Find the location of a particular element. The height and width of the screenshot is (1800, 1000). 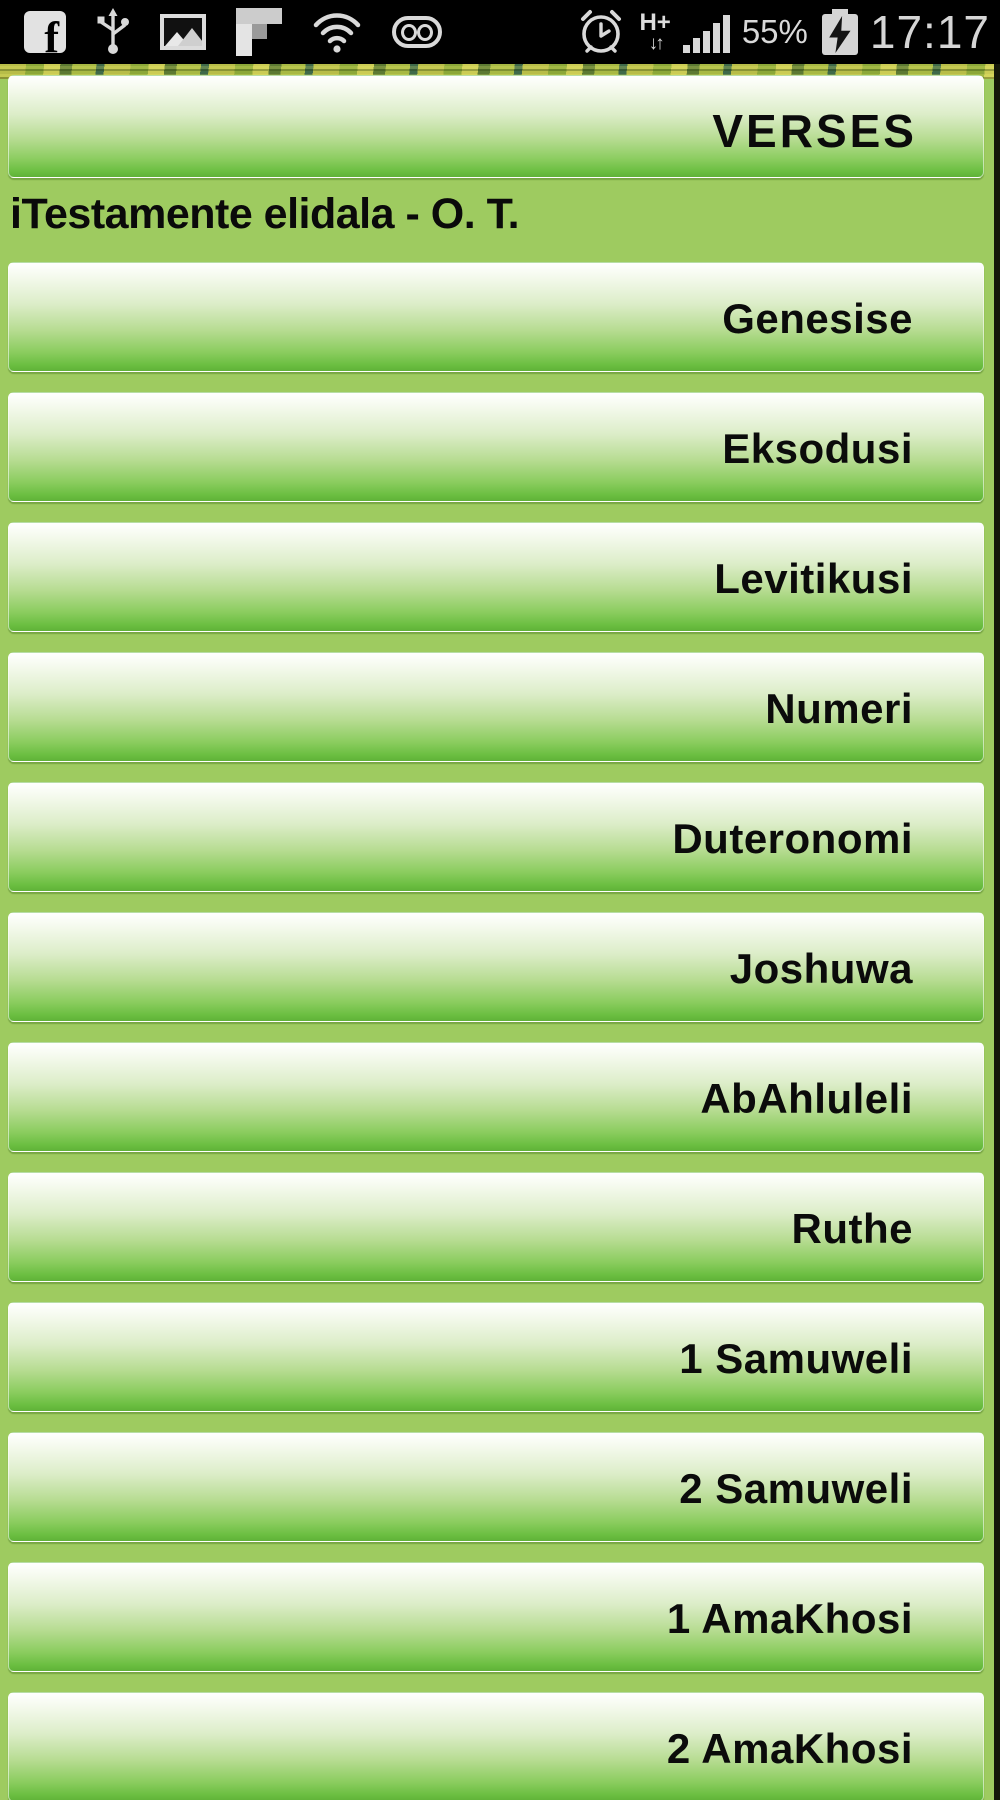

signal-strength-icon is located at coordinates (706, 32).